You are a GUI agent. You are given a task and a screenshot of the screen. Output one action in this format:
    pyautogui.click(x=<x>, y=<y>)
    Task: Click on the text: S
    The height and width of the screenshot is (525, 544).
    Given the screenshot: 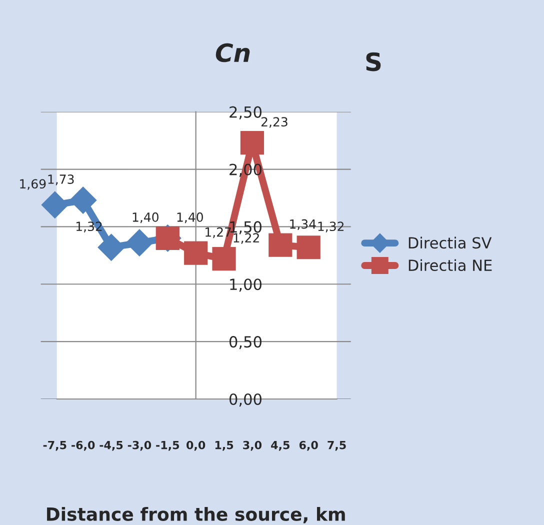 What is the action you would take?
    pyautogui.click(x=373, y=62)
    